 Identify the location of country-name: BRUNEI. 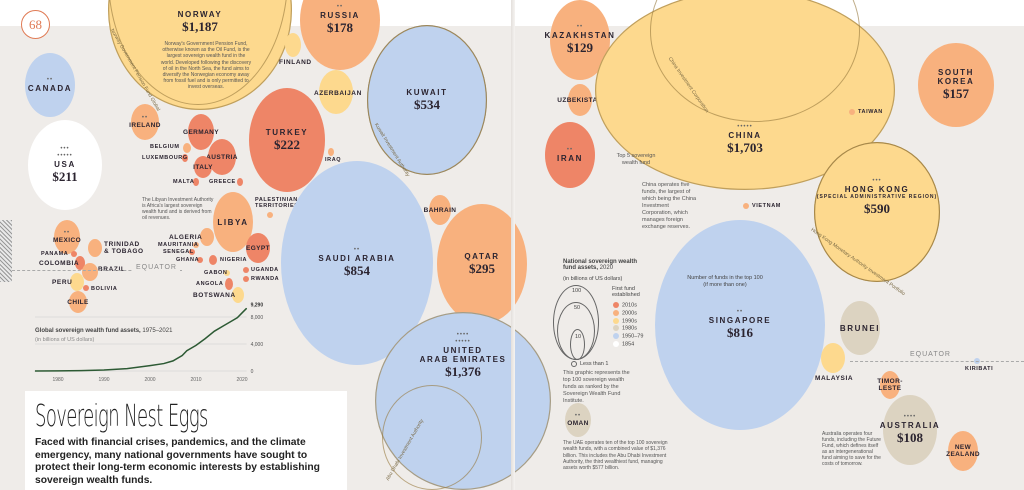
(860, 328).